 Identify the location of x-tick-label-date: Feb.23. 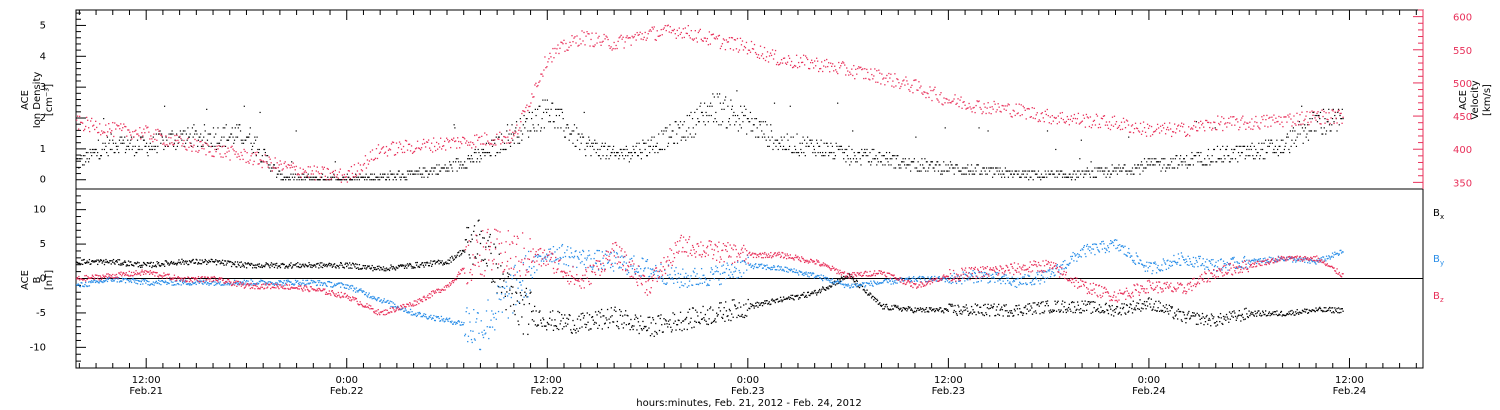
(748, 391).